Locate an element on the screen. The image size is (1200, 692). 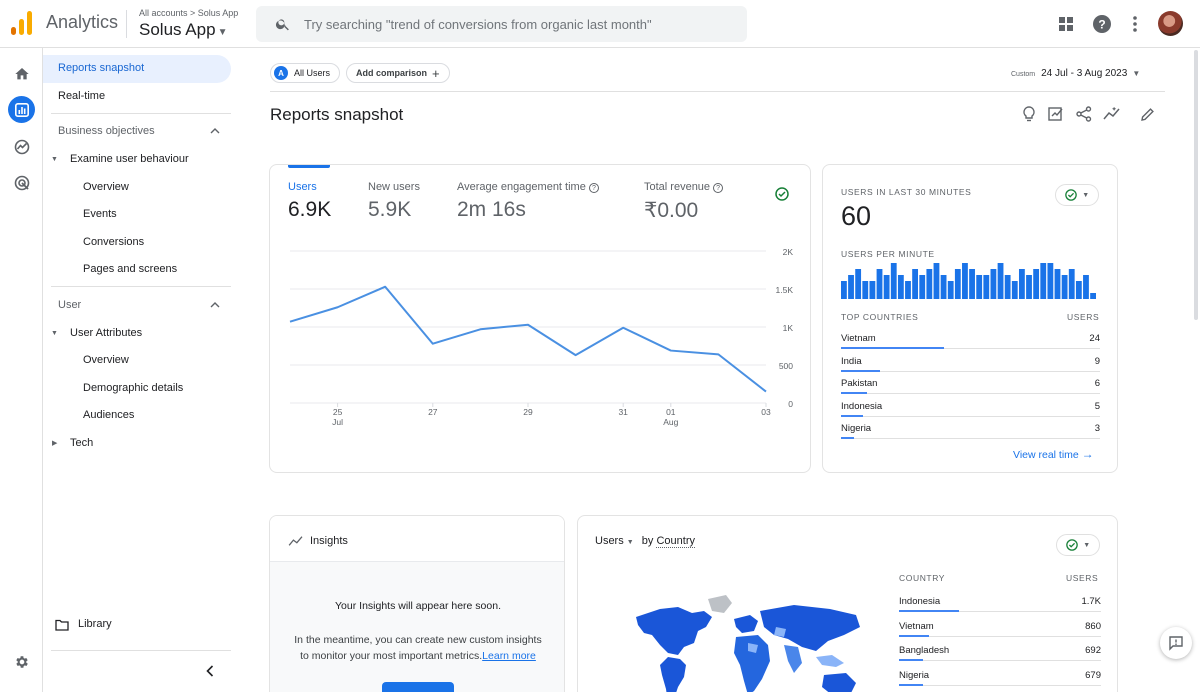
nav-item-tech: Tech is located at coordinates (82, 443).